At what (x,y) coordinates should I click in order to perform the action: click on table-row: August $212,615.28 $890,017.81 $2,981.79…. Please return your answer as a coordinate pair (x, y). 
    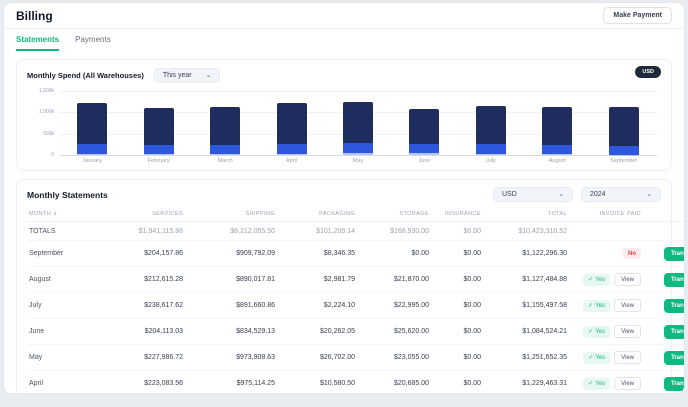
    Looking at the image, I should click on (356, 280).